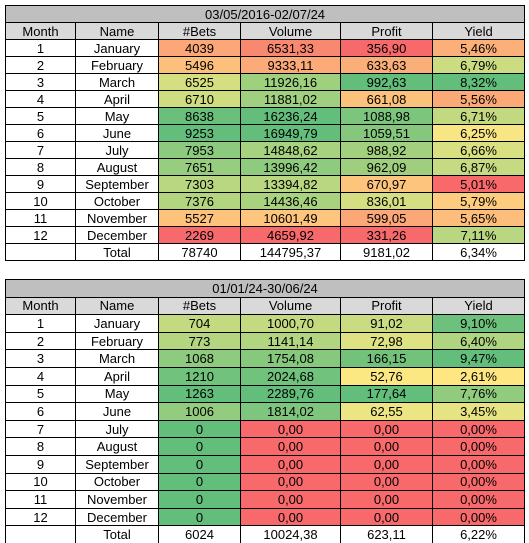  I want to click on data-row: 6 June 1006 1814,02 62,55 3,45%, so click(265, 411).